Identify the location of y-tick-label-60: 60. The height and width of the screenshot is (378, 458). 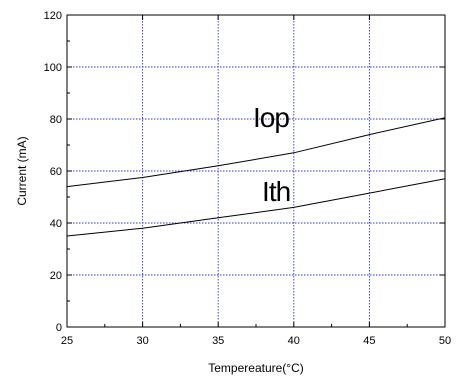
(56, 172).